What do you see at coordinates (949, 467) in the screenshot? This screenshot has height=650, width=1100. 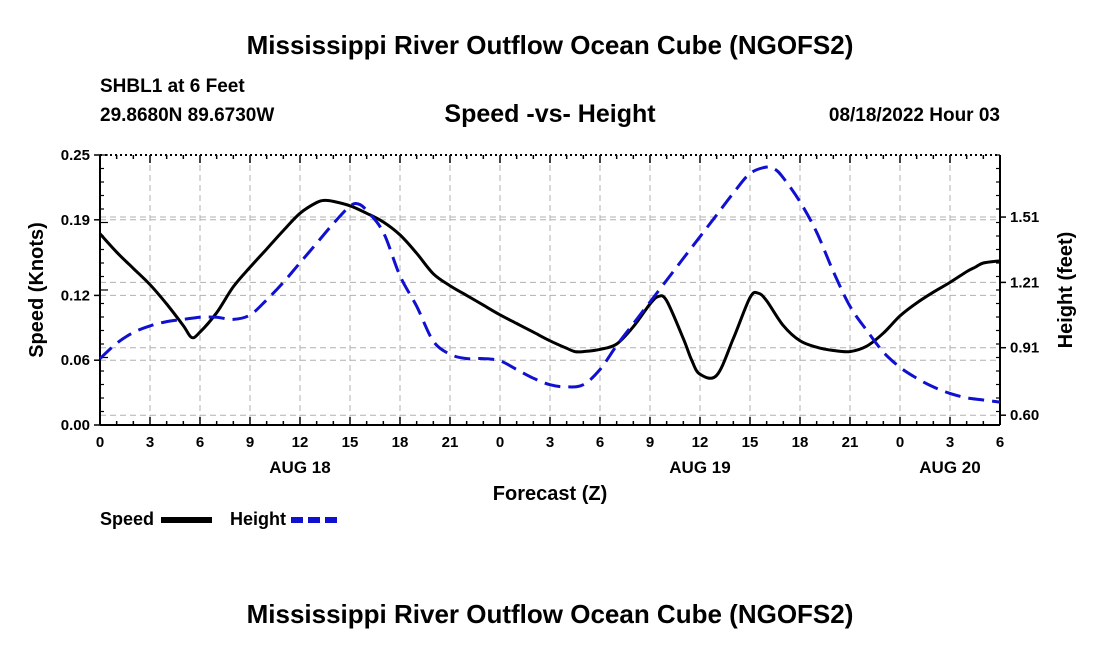 I see `date-label: AUG 20` at bounding box center [949, 467].